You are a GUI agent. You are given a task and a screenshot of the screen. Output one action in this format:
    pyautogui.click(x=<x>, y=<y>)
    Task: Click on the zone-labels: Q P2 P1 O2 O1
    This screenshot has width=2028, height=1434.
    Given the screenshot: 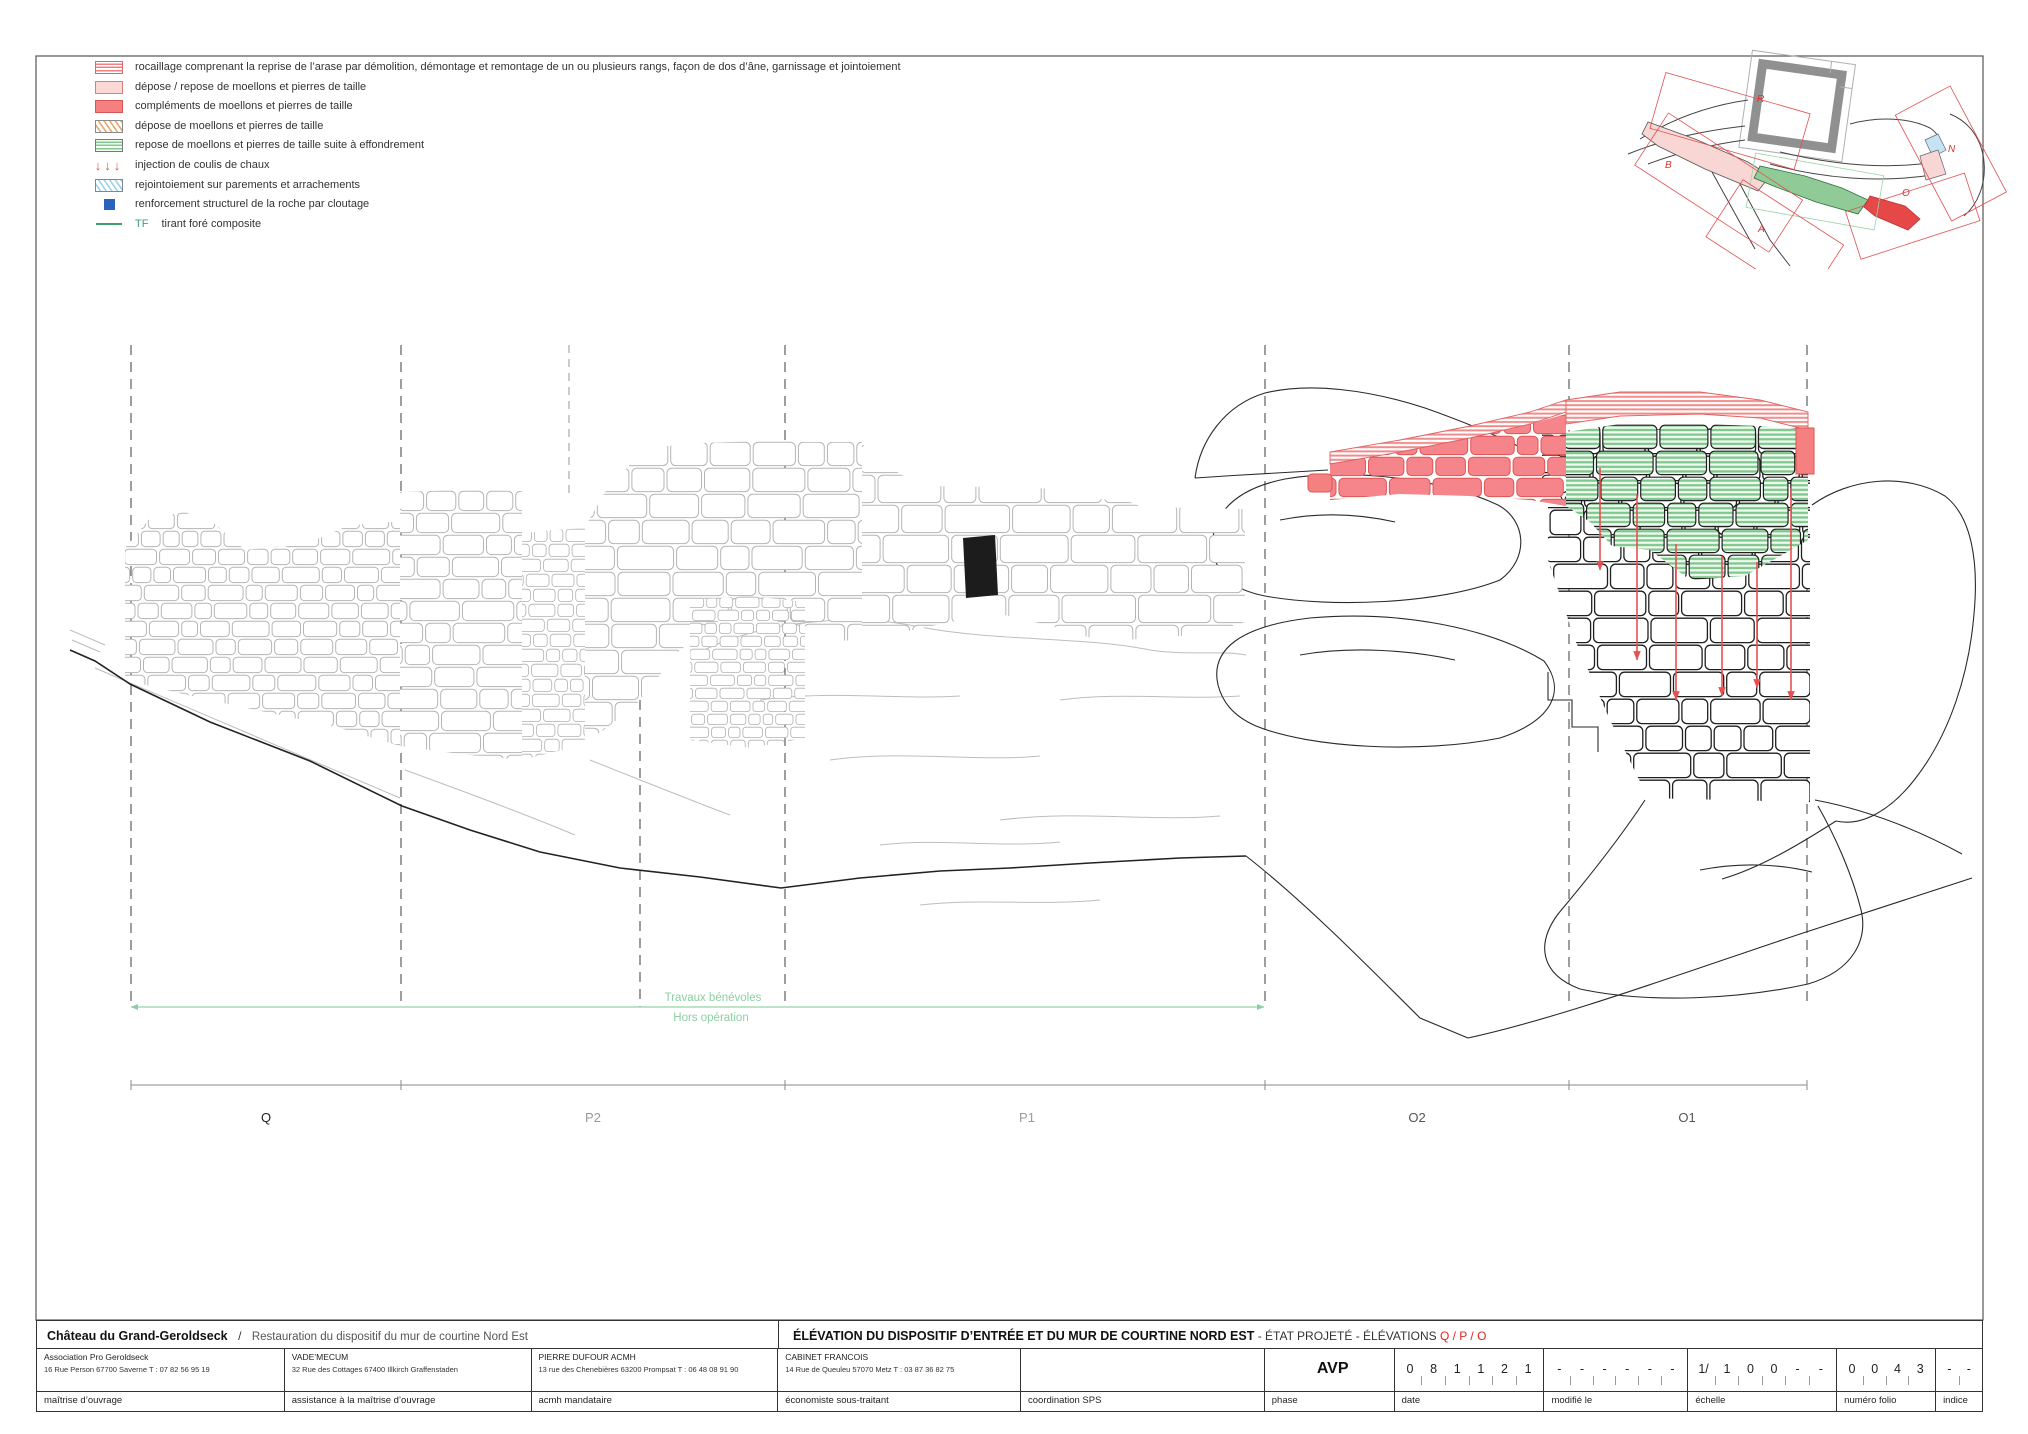 What is the action you would take?
    pyautogui.click(x=978, y=1117)
    